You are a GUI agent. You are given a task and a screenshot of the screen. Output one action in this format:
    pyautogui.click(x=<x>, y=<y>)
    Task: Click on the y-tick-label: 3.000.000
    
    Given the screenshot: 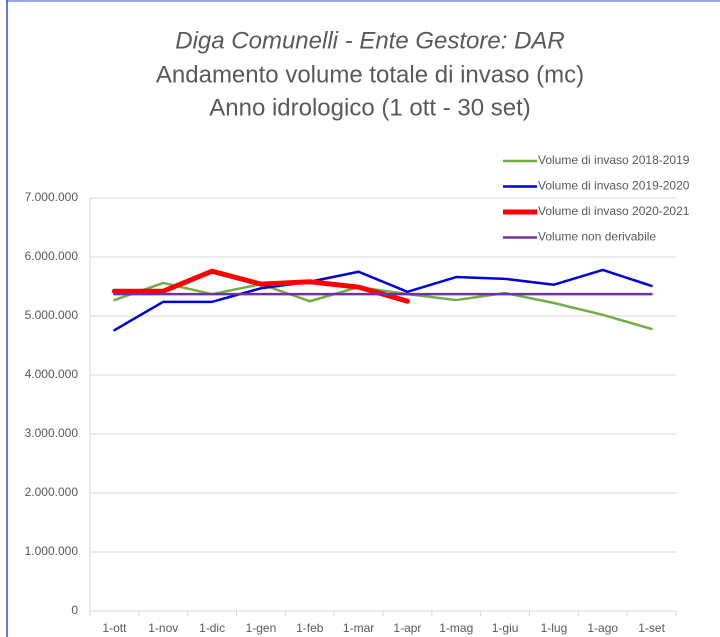 What is the action you would take?
    pyautogui.click(x=52, y=433)
    